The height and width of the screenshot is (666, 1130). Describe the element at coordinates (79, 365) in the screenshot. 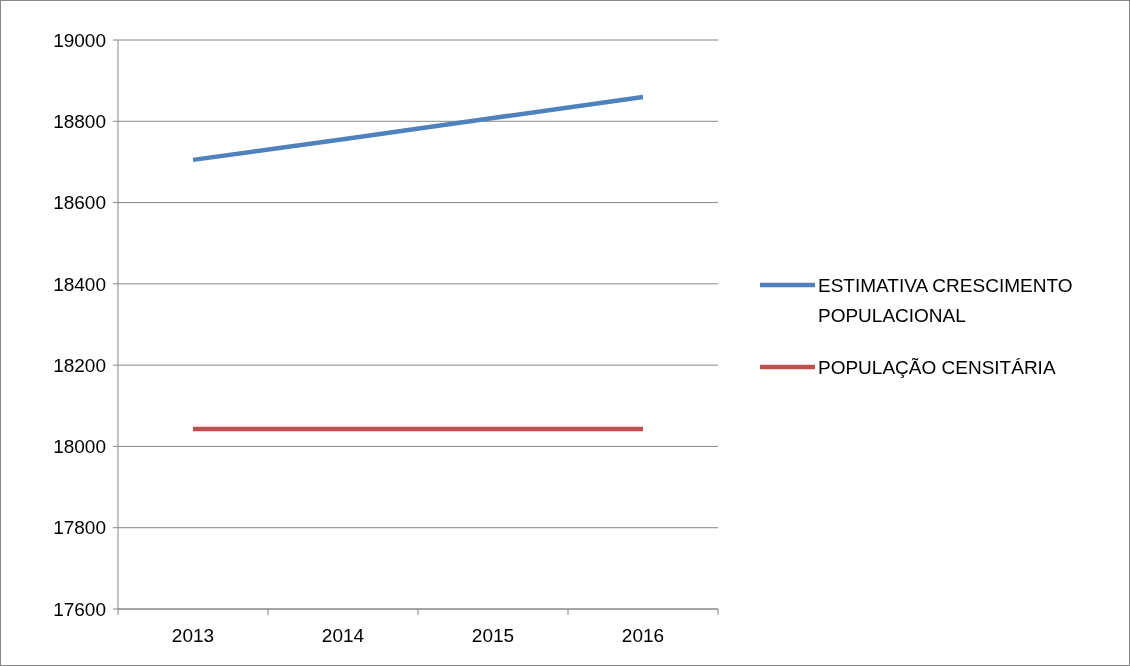

I see `y-tick-label: 18200` at that location.